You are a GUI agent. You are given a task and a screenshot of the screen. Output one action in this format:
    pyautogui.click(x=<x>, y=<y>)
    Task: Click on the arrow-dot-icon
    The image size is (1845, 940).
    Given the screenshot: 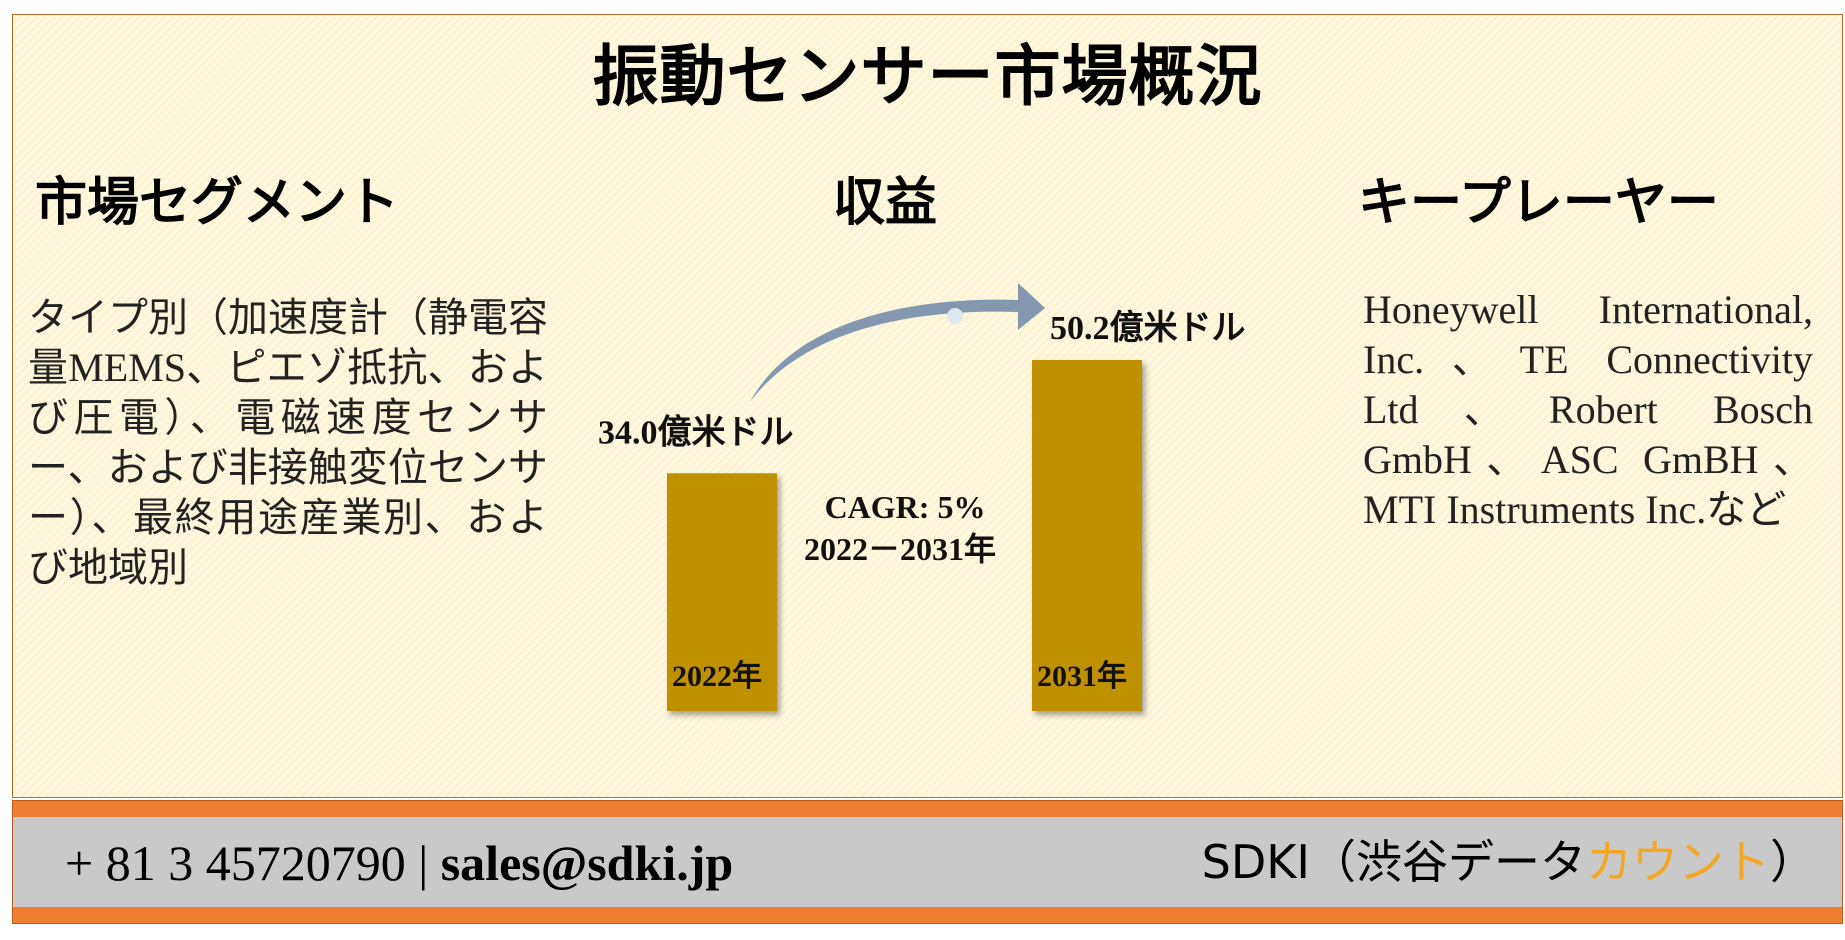 What is the action you would take?
    pyautogui.click(x=955, y=316)
    